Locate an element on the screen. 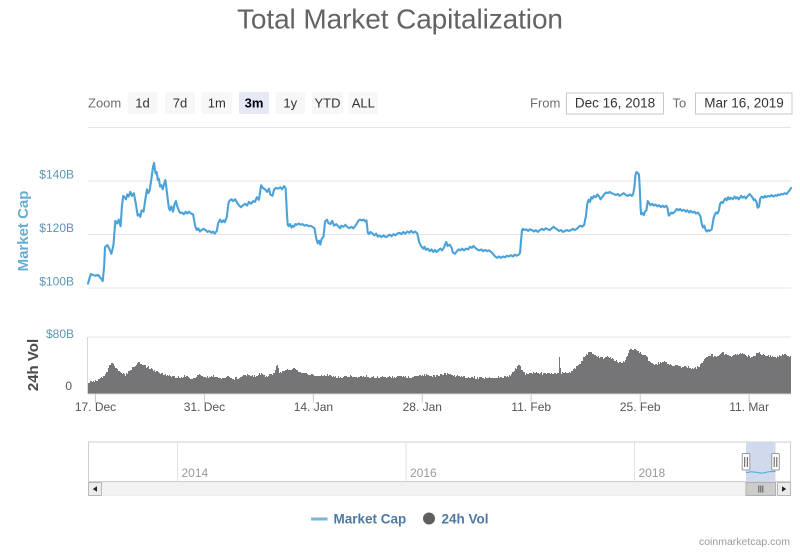  svg-text: ALL is located at coordinates (363, 103).